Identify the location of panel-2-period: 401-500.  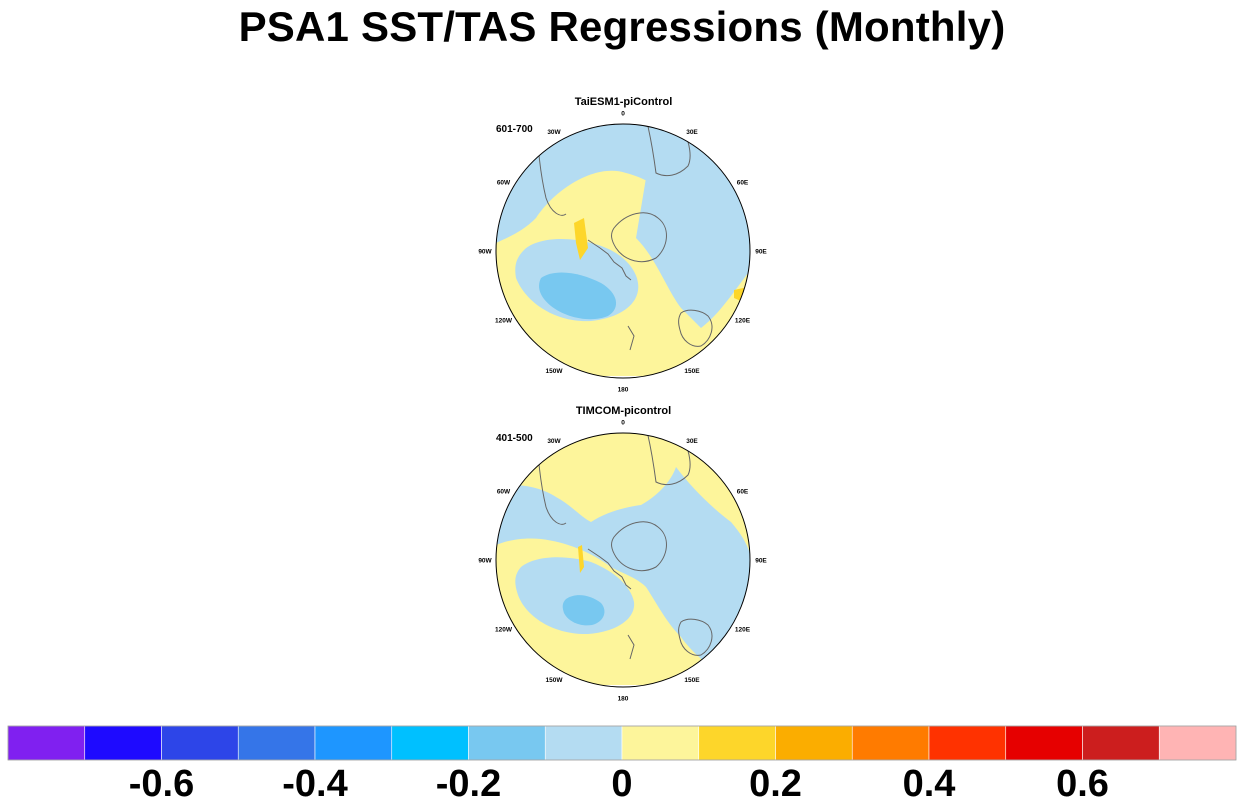
(514, 438).